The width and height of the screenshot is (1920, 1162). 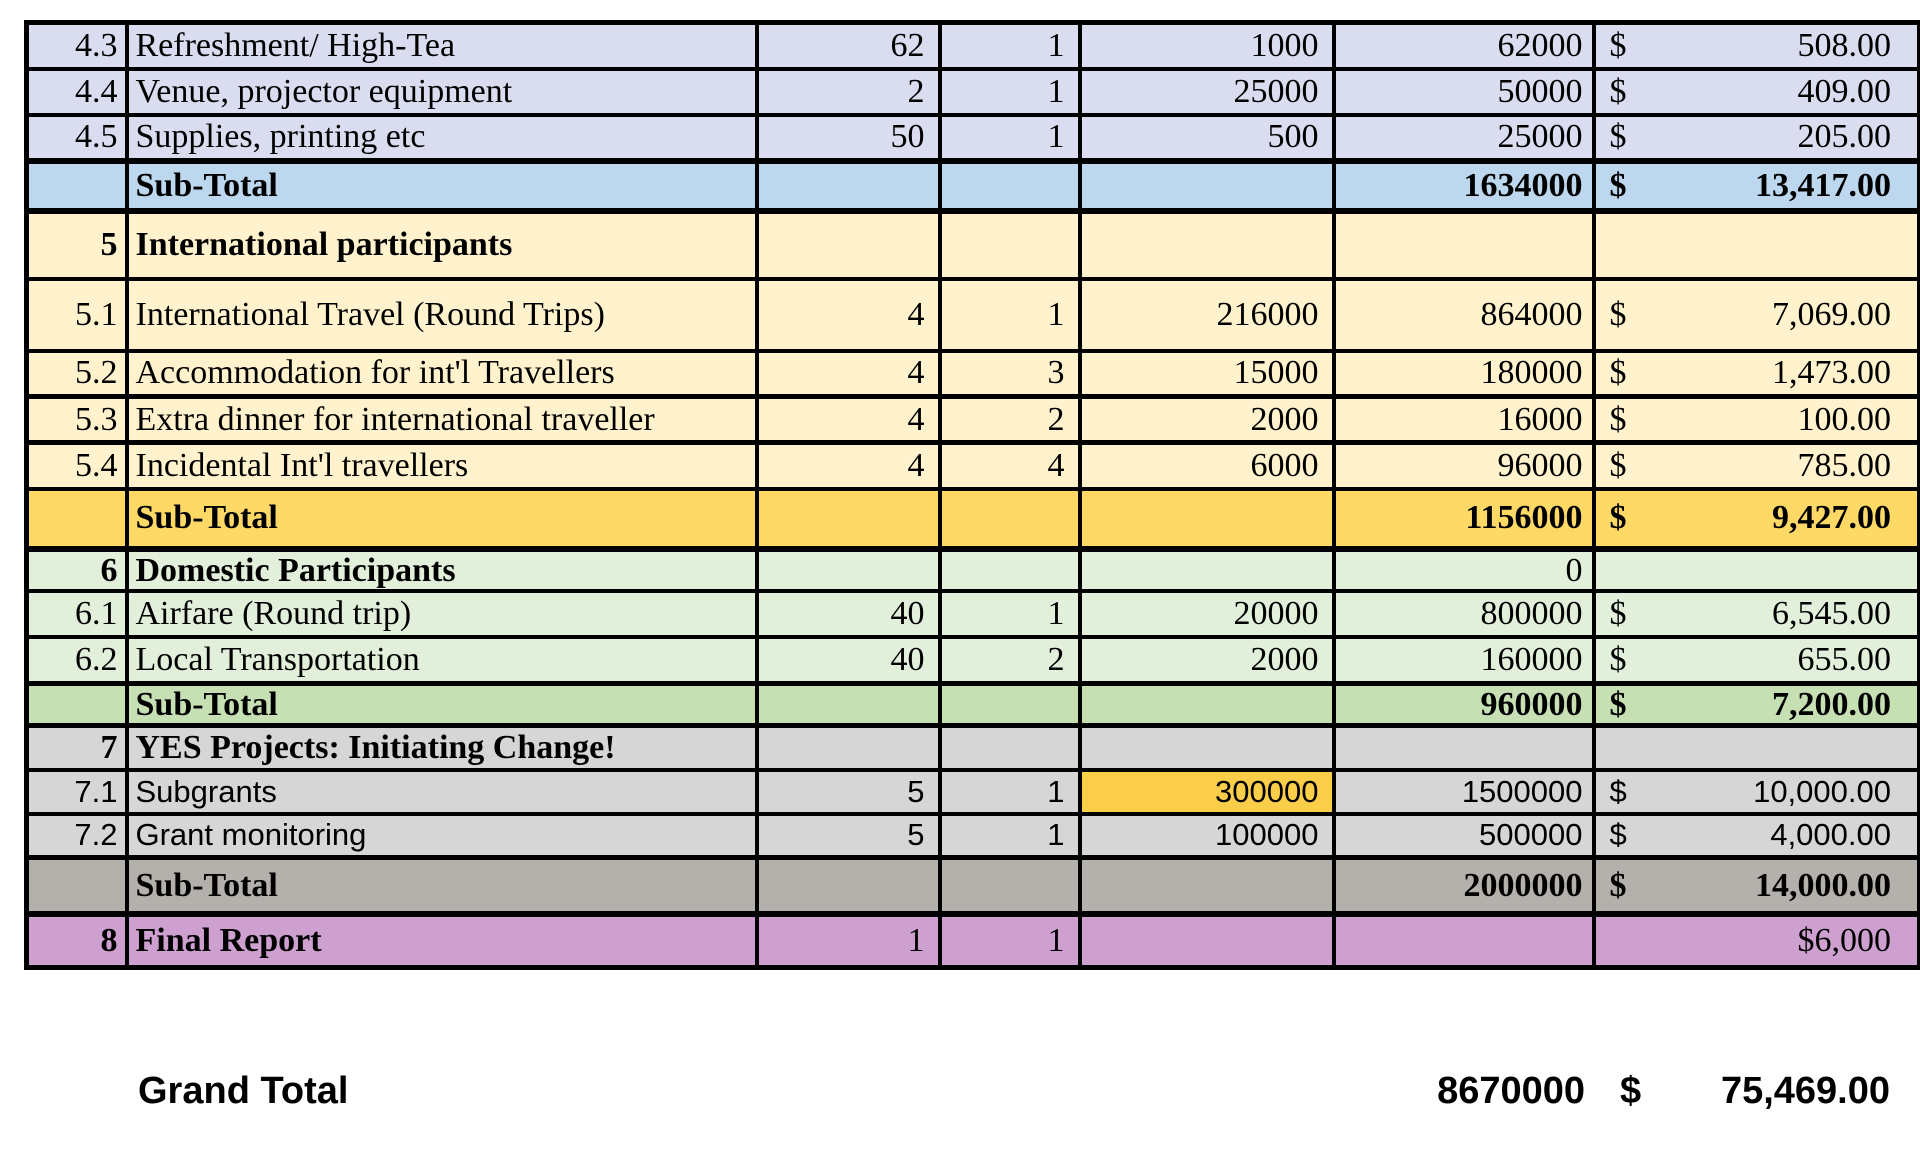 I want to click on grand-total-label: Grand Total, so click(x=243, y=1091).